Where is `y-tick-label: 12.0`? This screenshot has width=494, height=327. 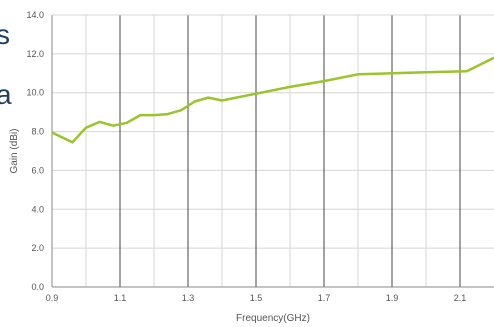
y-tick-label: 12.0 is located at coordinates (35, 54).